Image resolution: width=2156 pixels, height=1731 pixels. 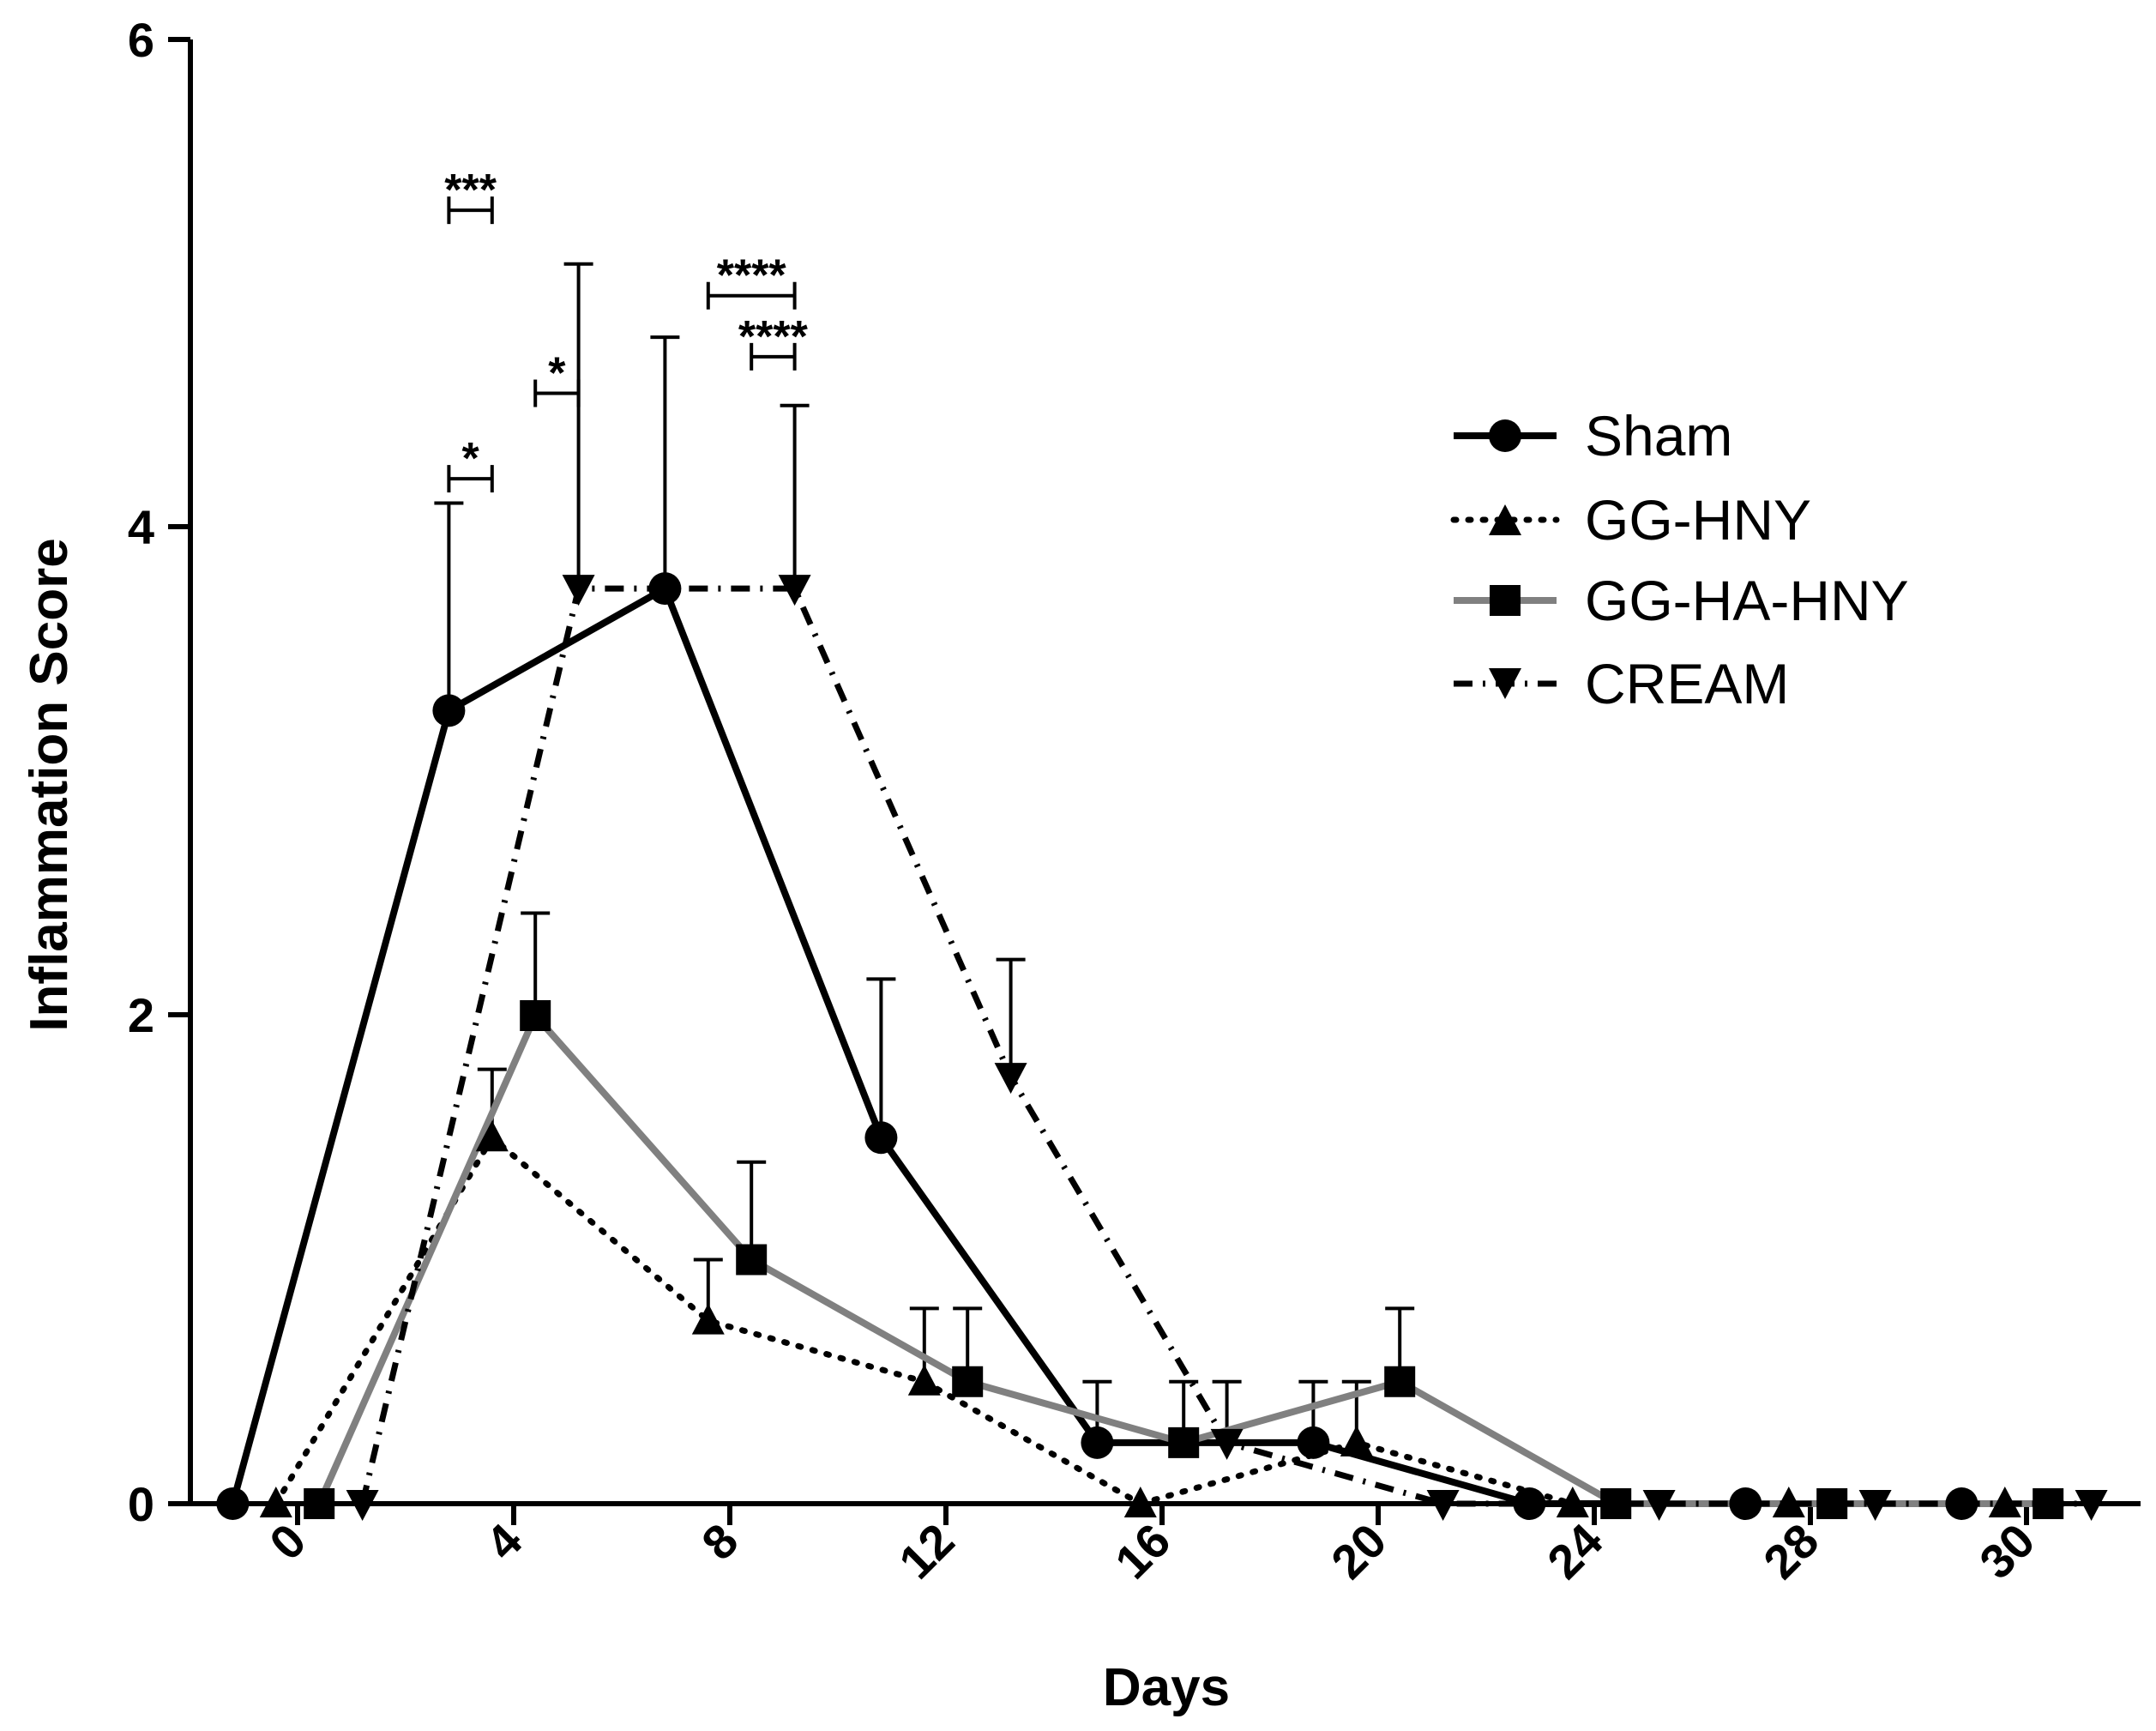 What do you see at coordinates (1143, 1551) in the screenshot?
I see `x-tick-label: 16` at bounding box center [1143, 1551].